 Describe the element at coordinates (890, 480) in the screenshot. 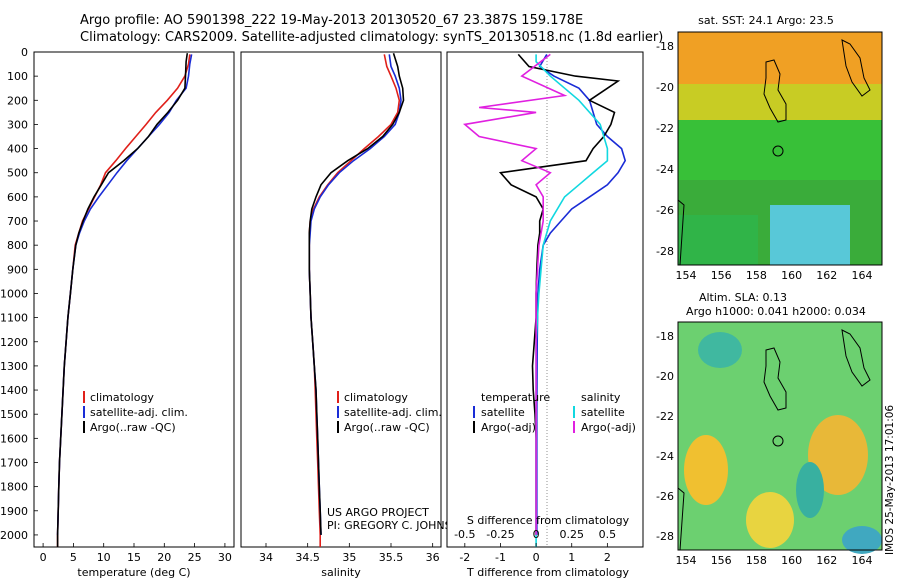

I see `imos-credit: IMOS 25-May-2013 17:01:06` at that location.